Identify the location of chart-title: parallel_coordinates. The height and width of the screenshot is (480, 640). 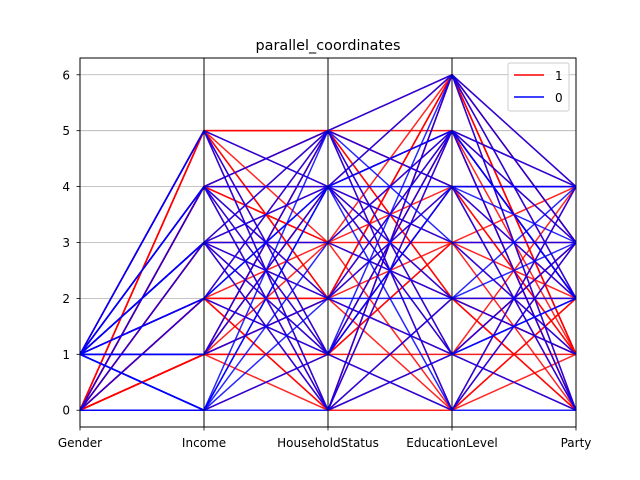
(328, 46).